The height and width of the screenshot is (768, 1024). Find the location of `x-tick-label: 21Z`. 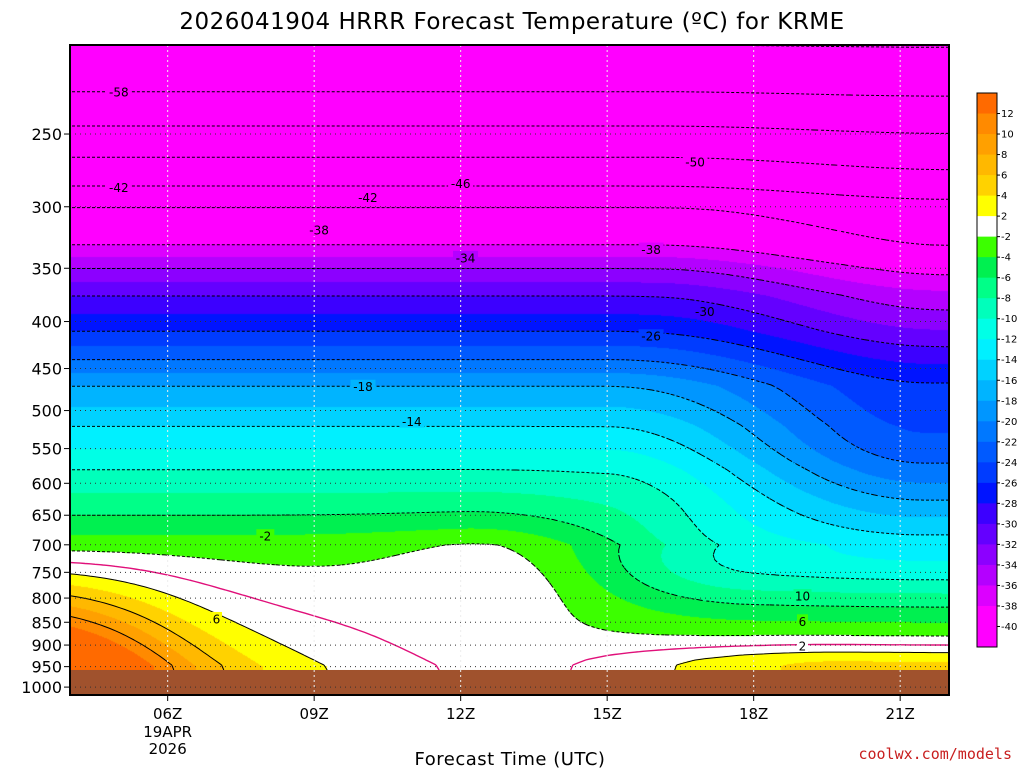

x-tick-label: 21Z is located at coordinates (899, 714).